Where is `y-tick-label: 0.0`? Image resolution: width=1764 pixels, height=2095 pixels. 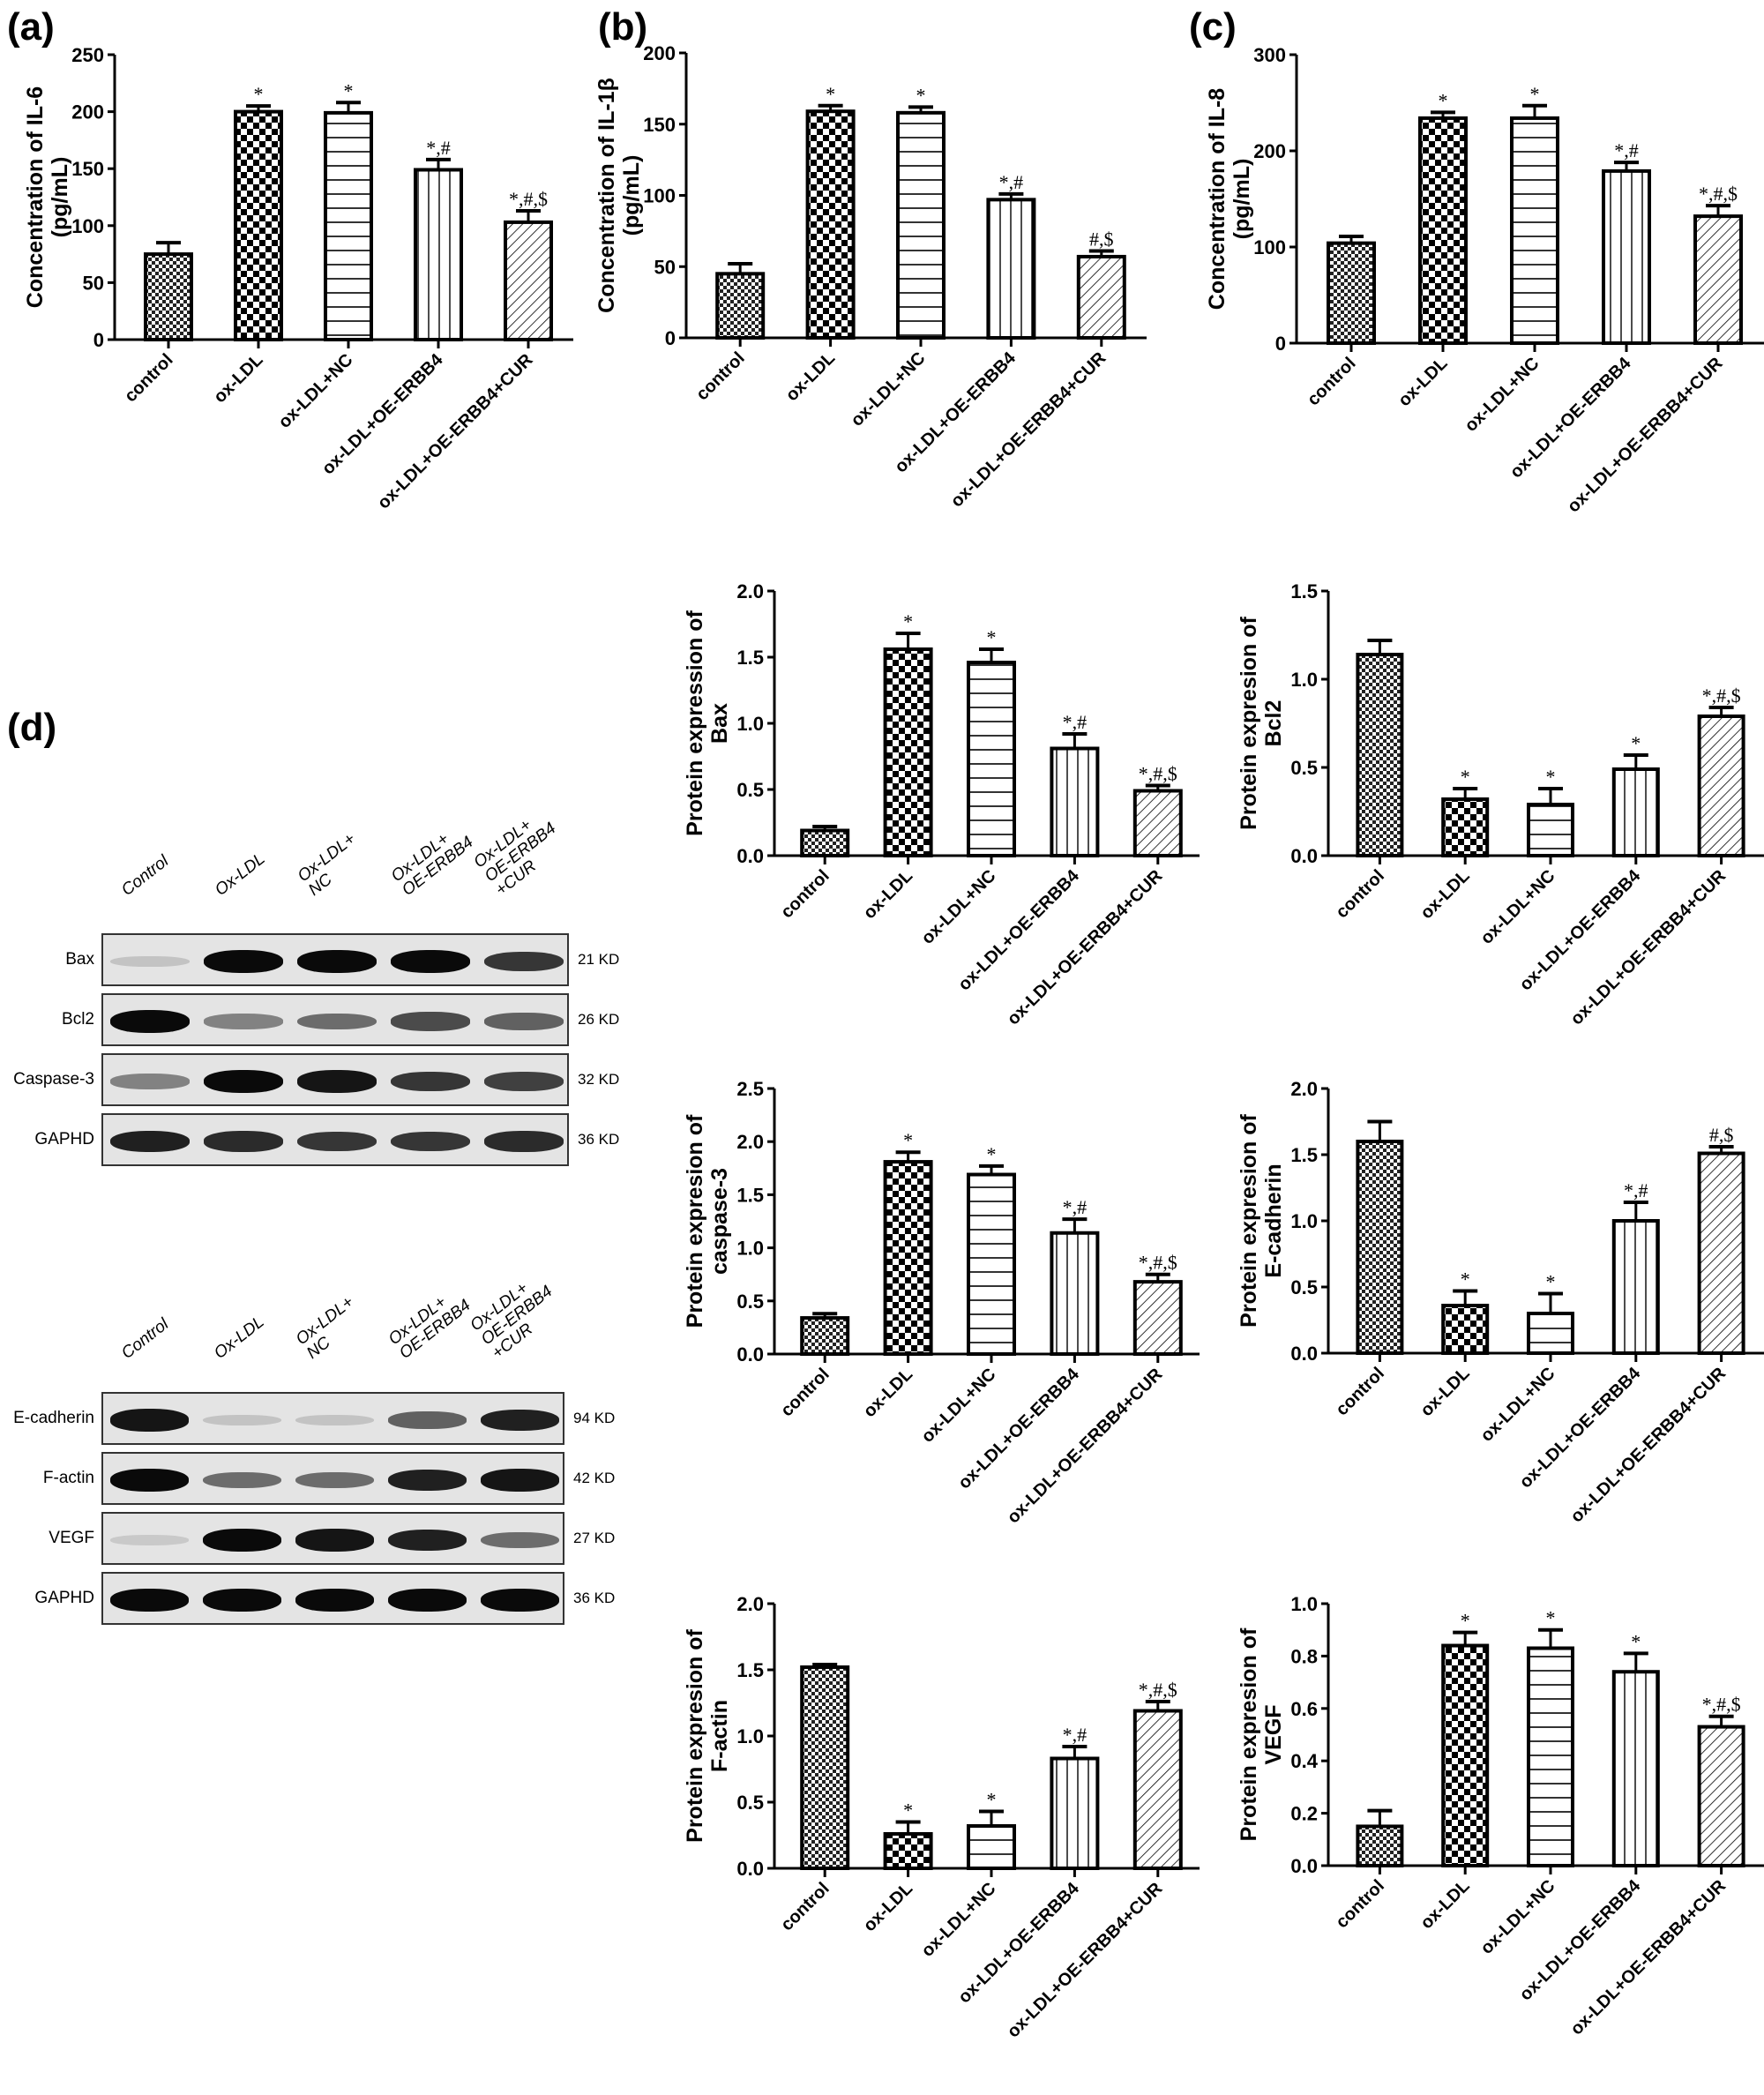 y-tick-label: 0.0 is located at coordinates (1304, 1866).